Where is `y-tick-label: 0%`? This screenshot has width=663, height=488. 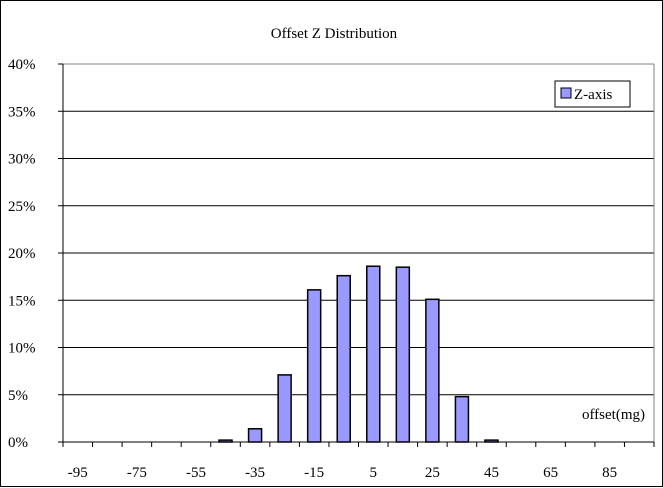
y-tick-label: 0% is located at coordinates (18, 443).